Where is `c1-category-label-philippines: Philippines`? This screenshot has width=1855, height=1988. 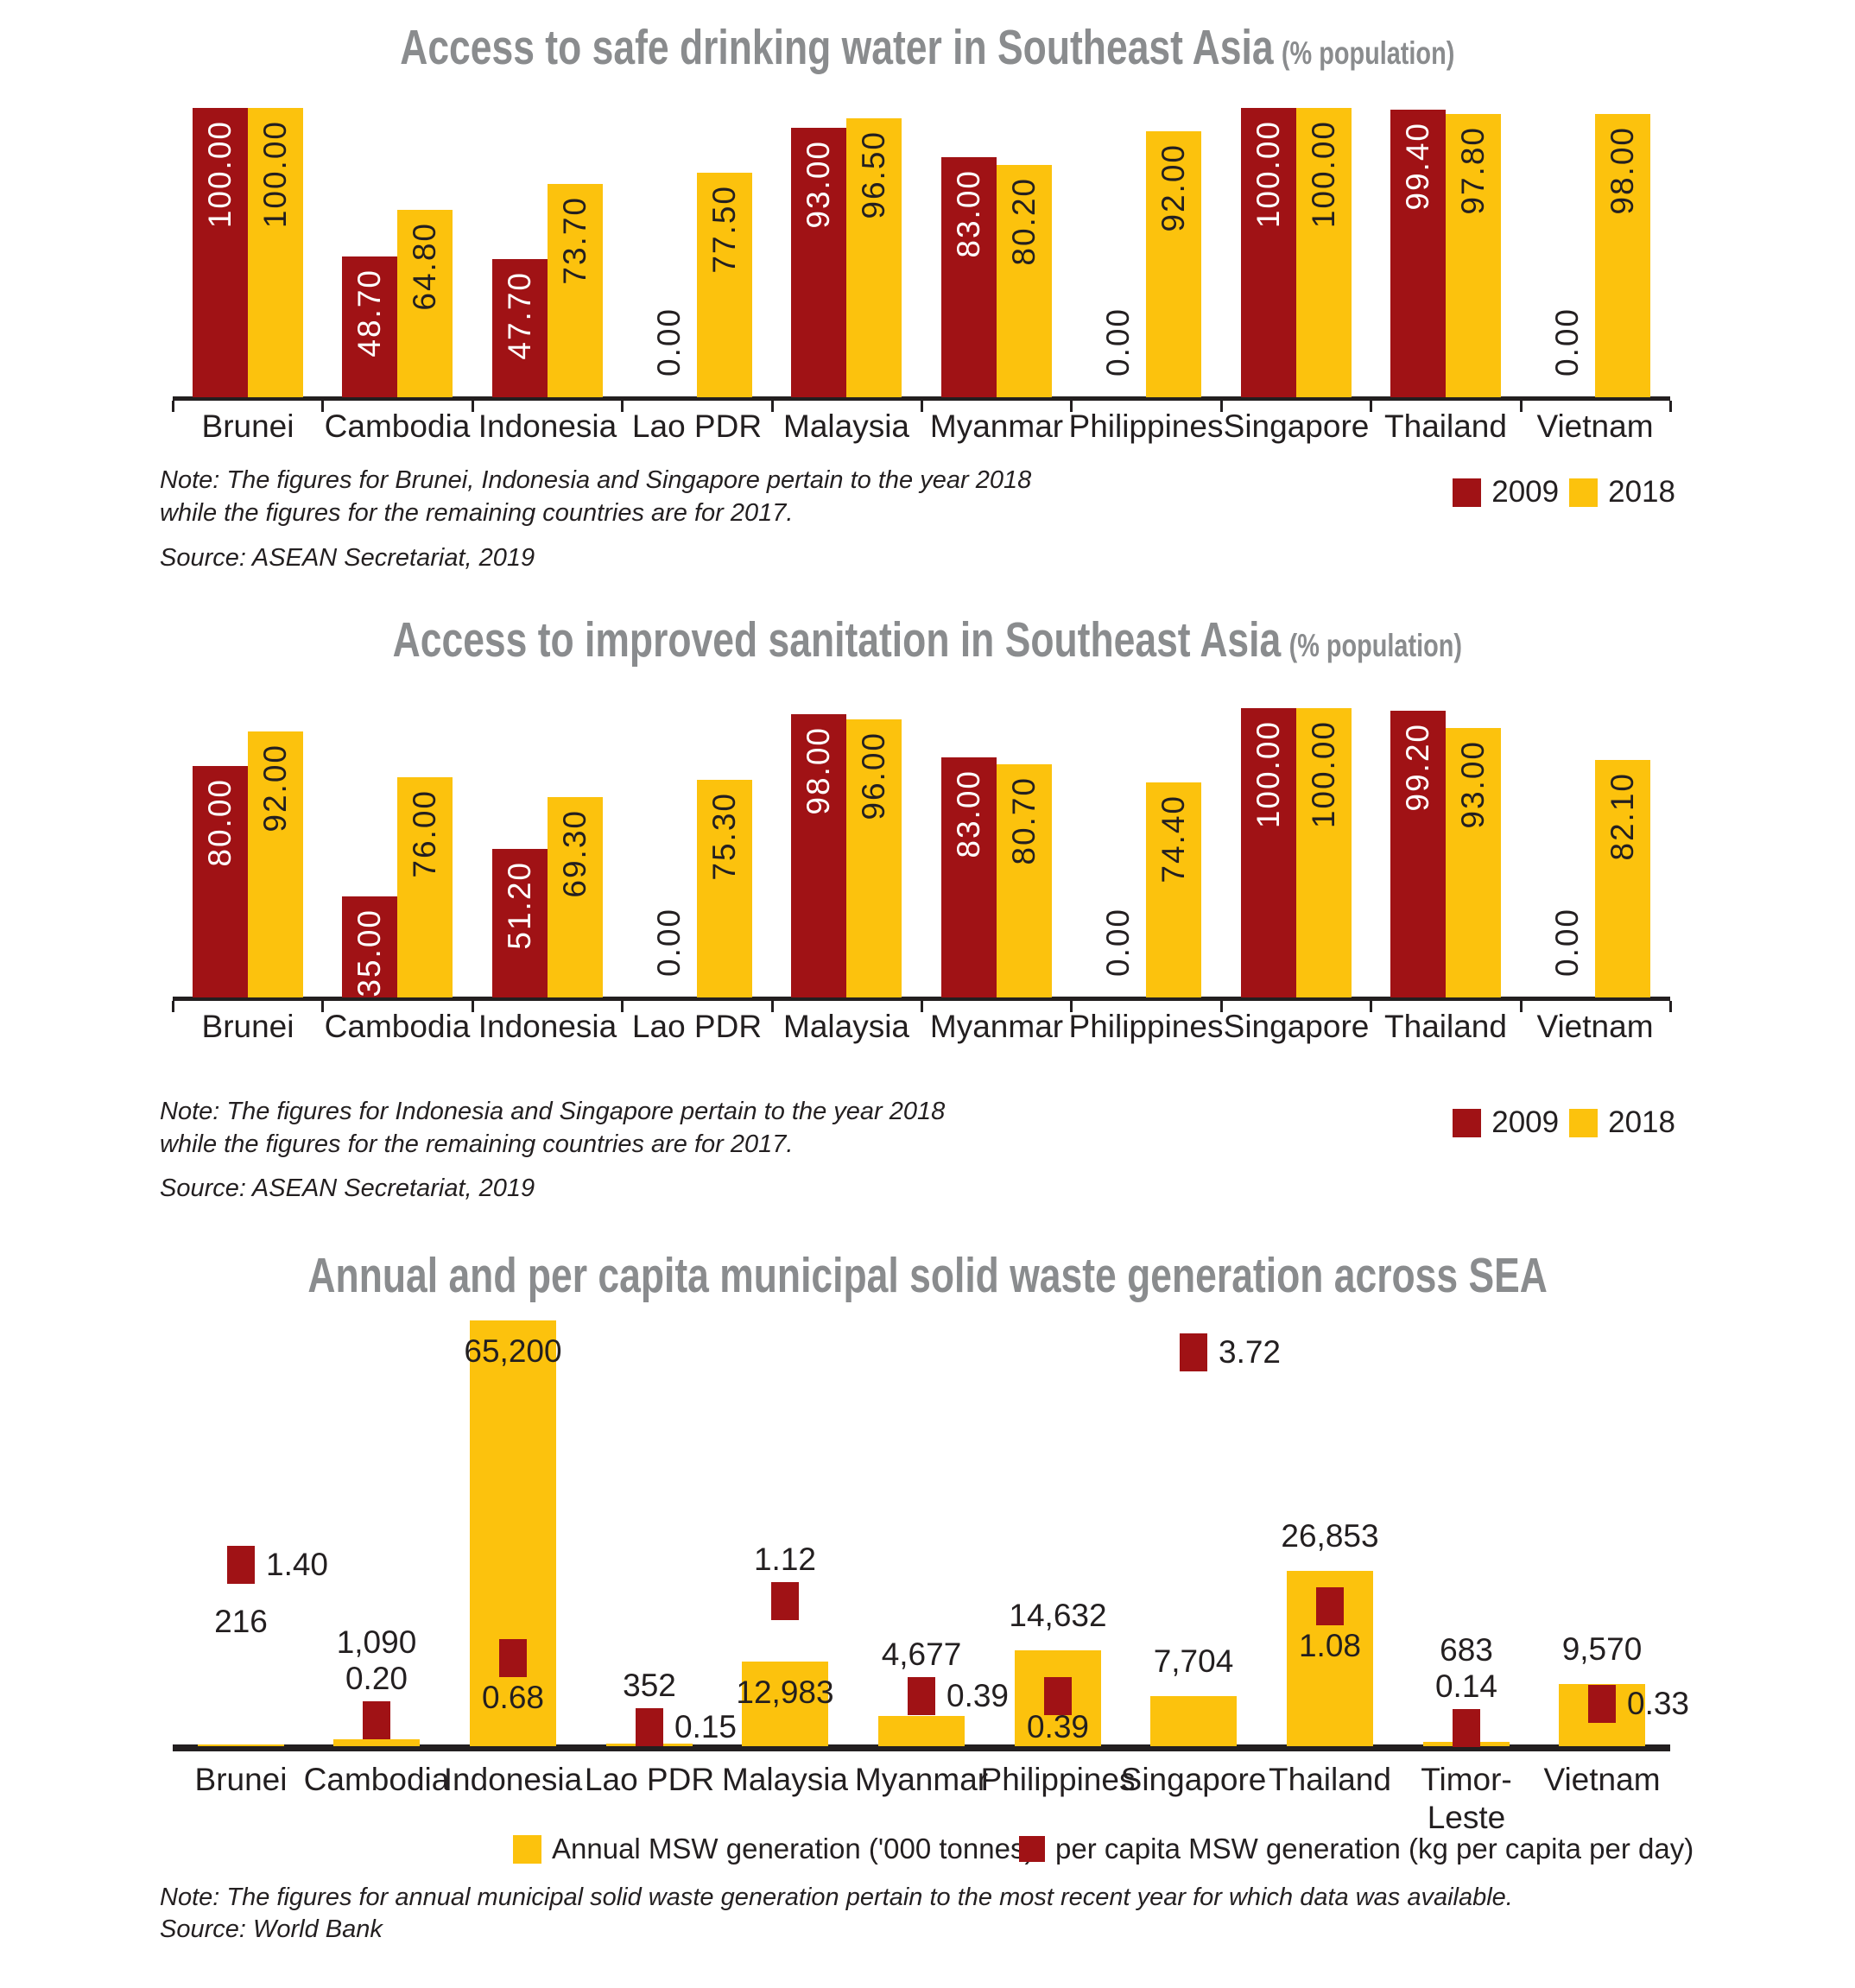
c1-category-label-philippines: Philippines is located at coordinates (1146, 1026).